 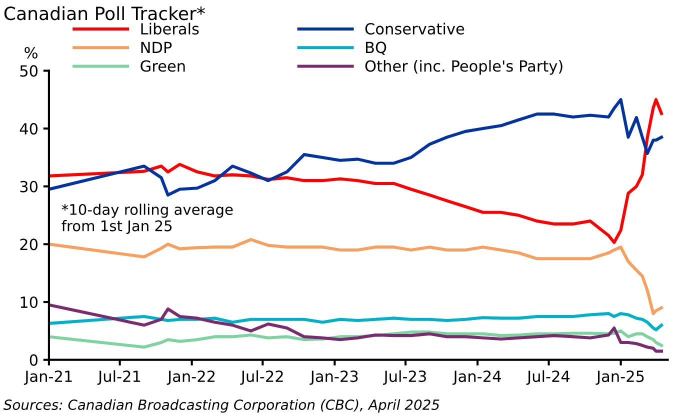 I want to click on legend-label: NDP, so click(x=156, y=47).